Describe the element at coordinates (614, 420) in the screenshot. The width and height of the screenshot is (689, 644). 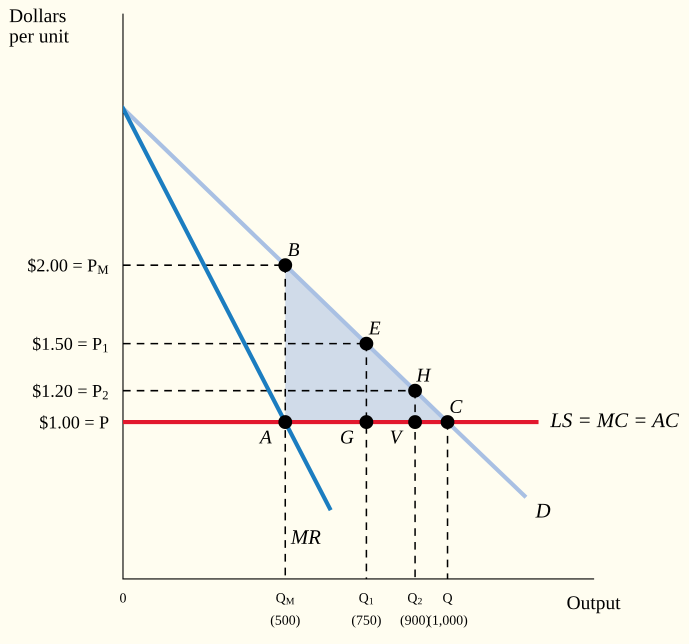
I see `series-label: LS = MC = AC` at that location.